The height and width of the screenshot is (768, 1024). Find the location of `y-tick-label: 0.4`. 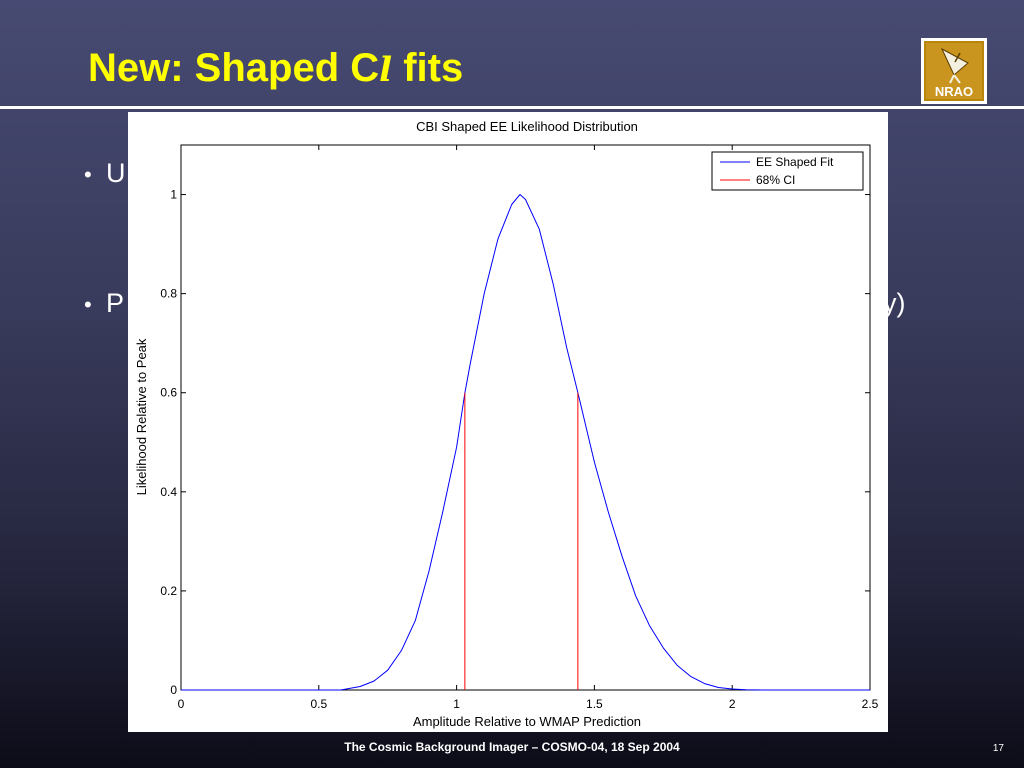

y-tick-label: 0.4 is located at coordinates (168, 492).